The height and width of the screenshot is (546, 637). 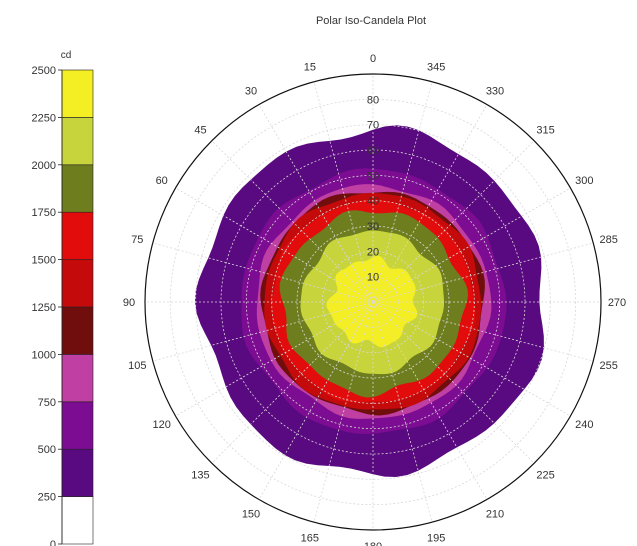 What do you see at coordinates (251, 514) in the screenshot?
I see `angle-tick-label: 150` at bounding box center [251, 514].